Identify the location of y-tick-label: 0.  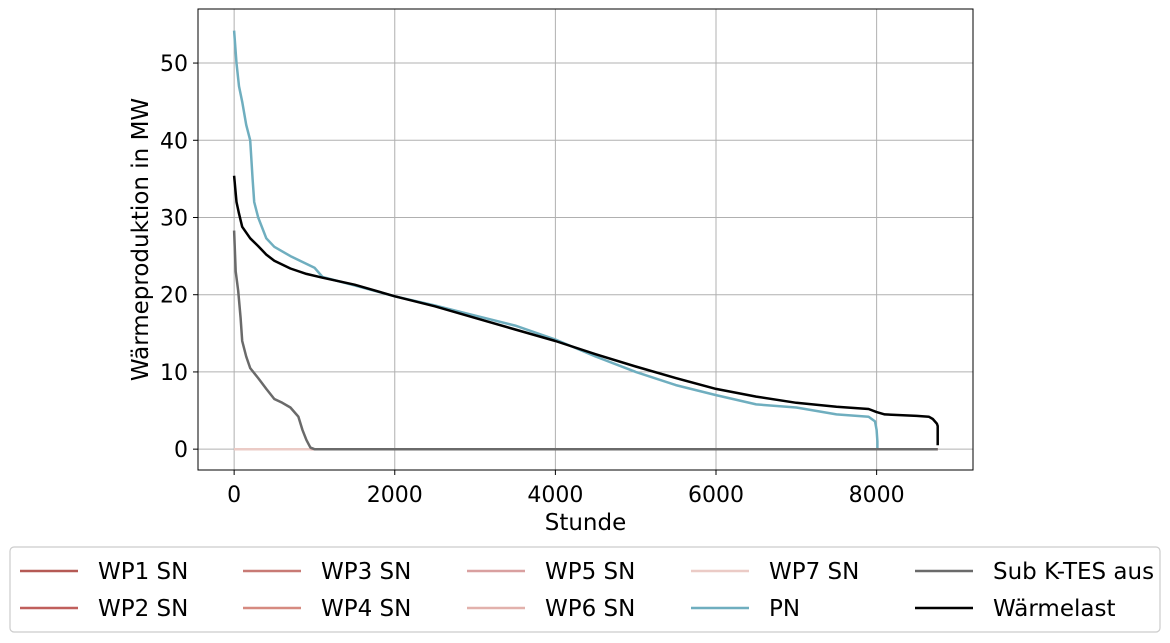
(181, 450).